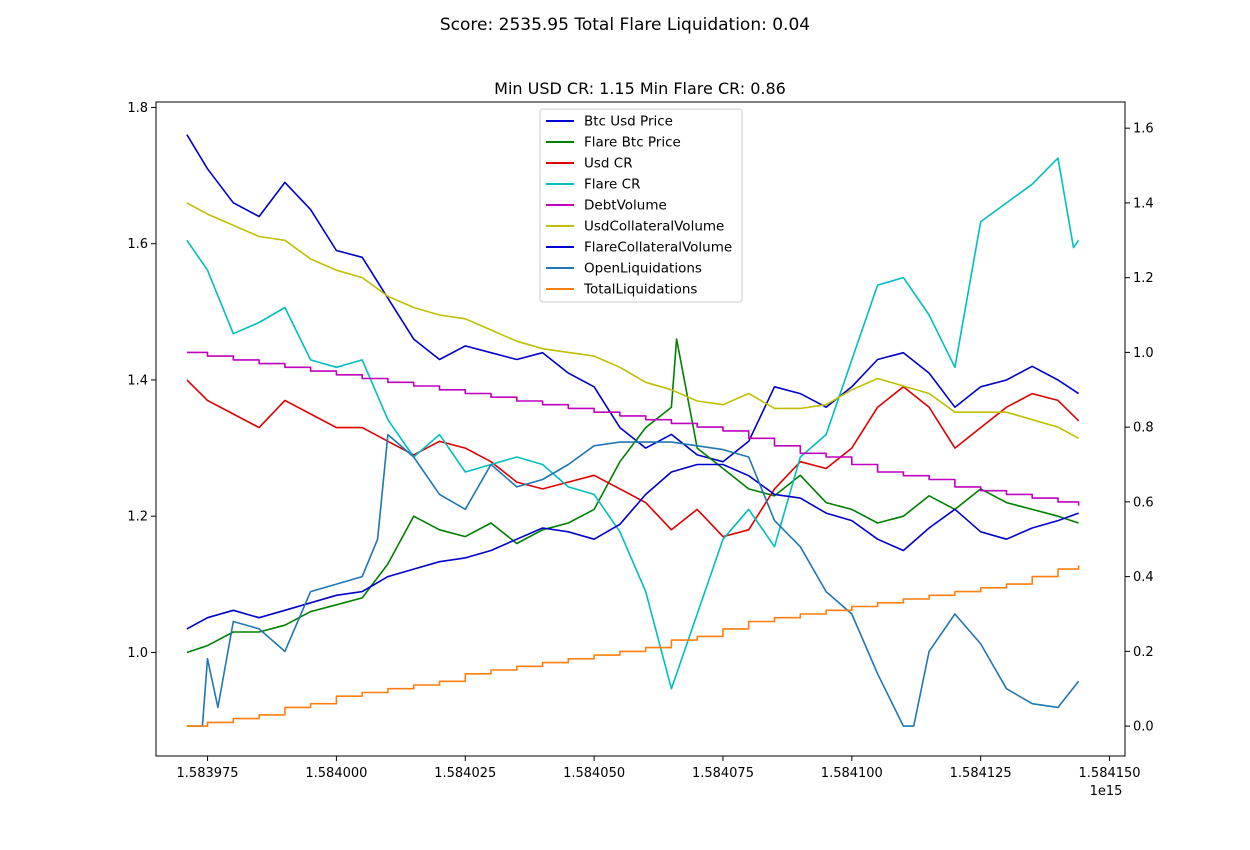  I want to click on series-line-flarecollateralvolume, so click(632, 546).